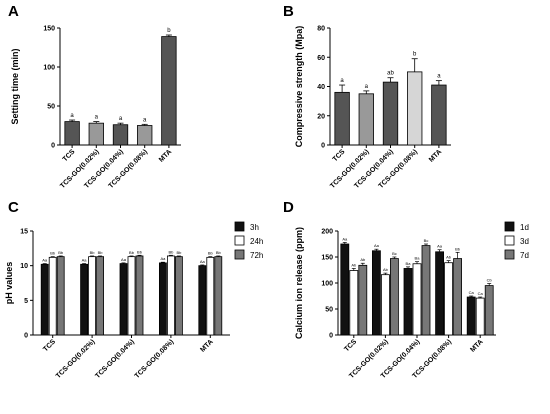 This screenshot has width=550, height=414. I want to click on legend-label-c-72h: 72h, so click(256, 255).